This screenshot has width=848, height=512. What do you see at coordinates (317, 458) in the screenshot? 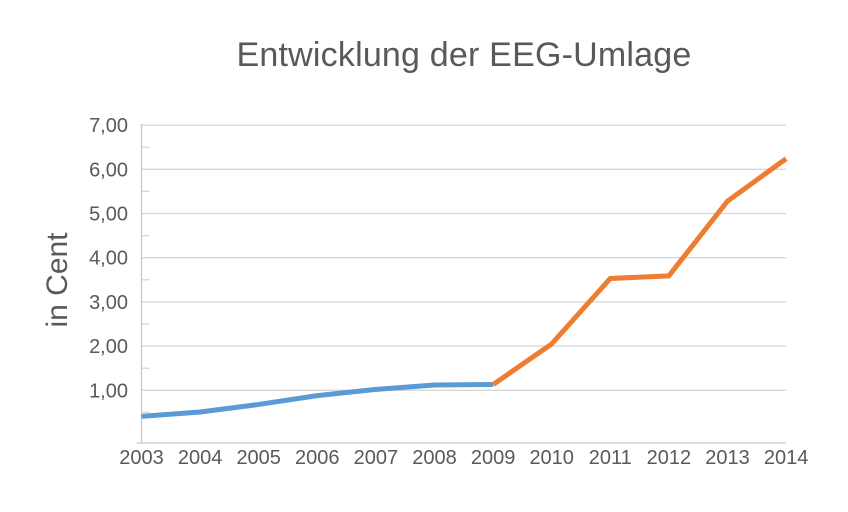
I see `x-tick-label: 2006` at bounding box center [317, 458].